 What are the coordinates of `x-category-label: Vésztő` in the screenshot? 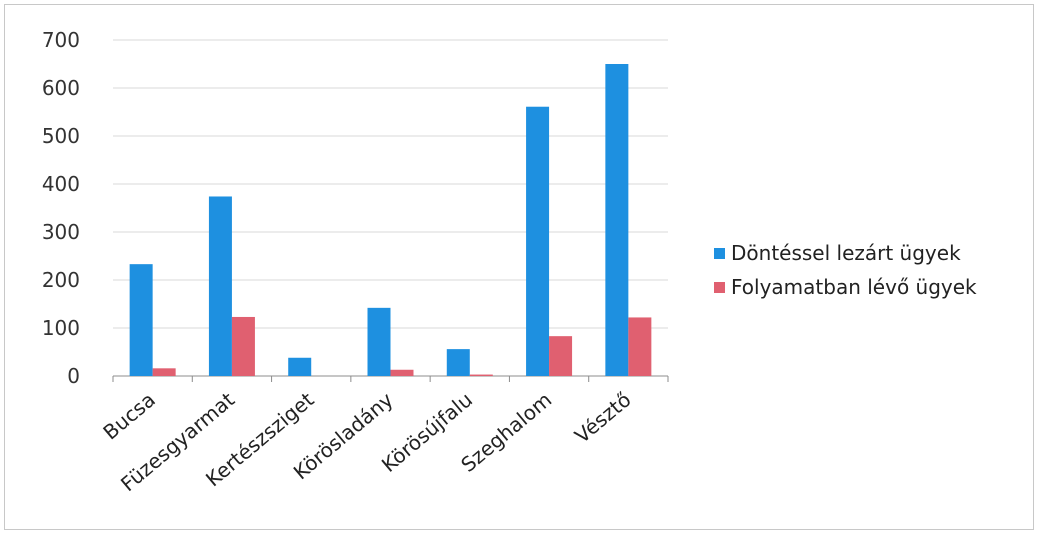 It's located at (603, 417).